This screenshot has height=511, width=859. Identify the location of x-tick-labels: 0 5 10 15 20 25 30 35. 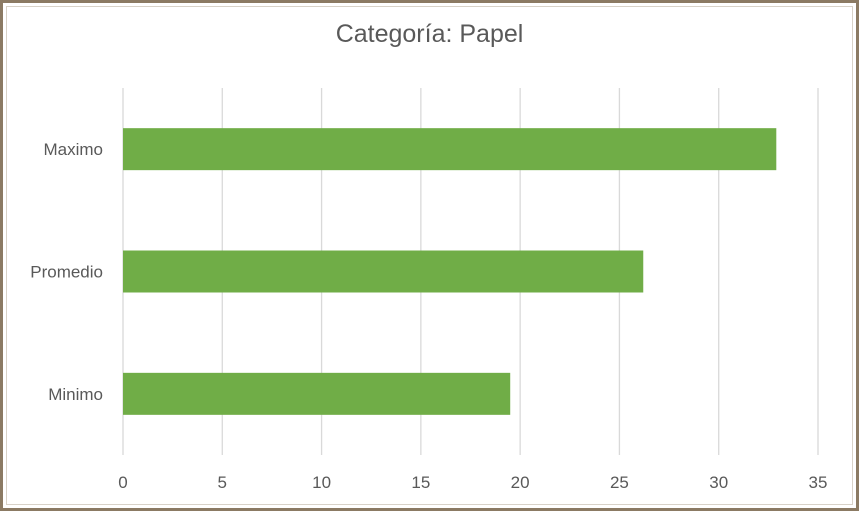
(472, 482).